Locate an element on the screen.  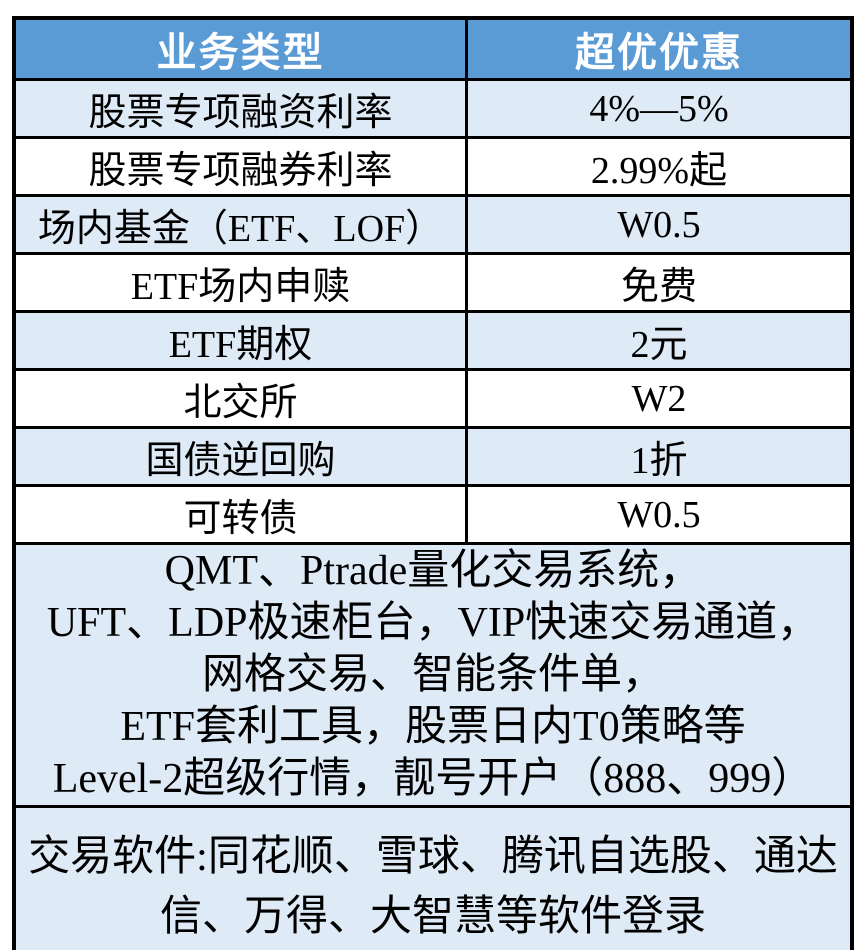
discount-cell: 1折 is located at coordinates (659, 456).